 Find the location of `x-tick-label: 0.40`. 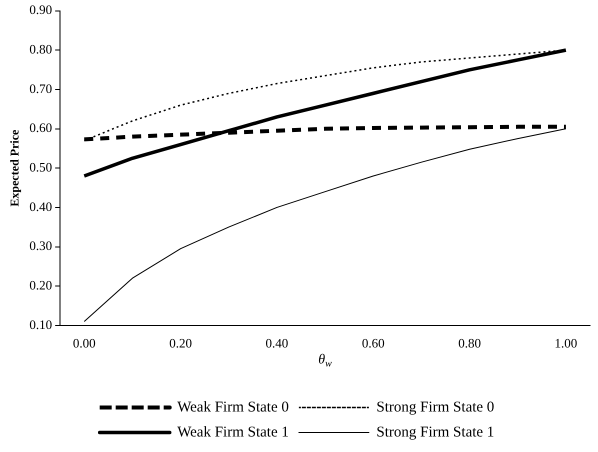

x-tick-label: 0.40 is located at coordinates (277, 343).